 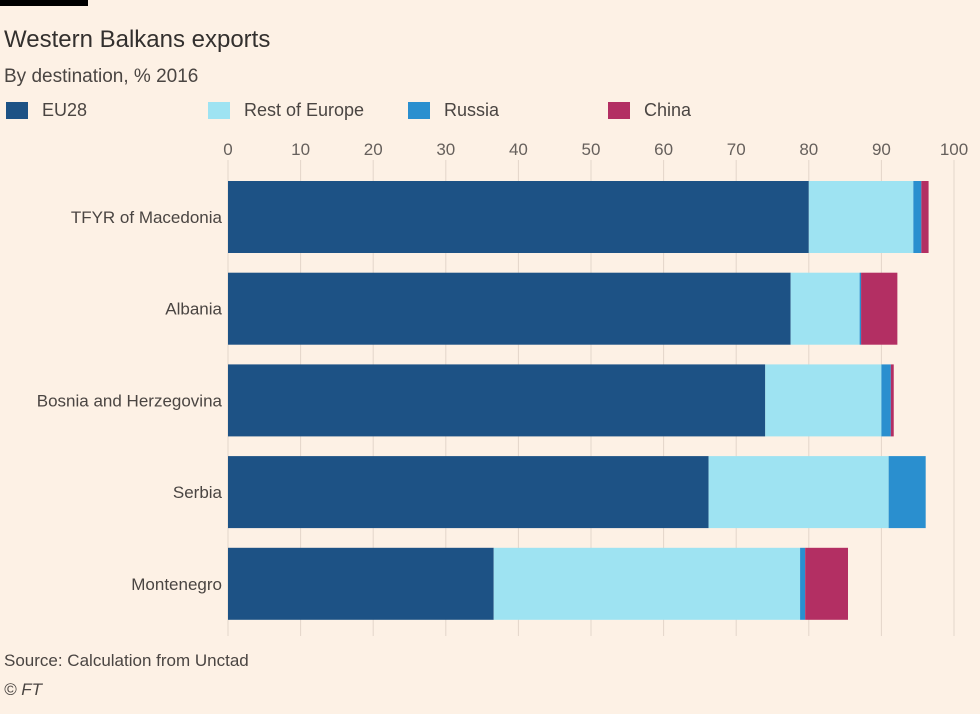 I want to click on bar-montenegro-eu28, so click(x=361, y=583).